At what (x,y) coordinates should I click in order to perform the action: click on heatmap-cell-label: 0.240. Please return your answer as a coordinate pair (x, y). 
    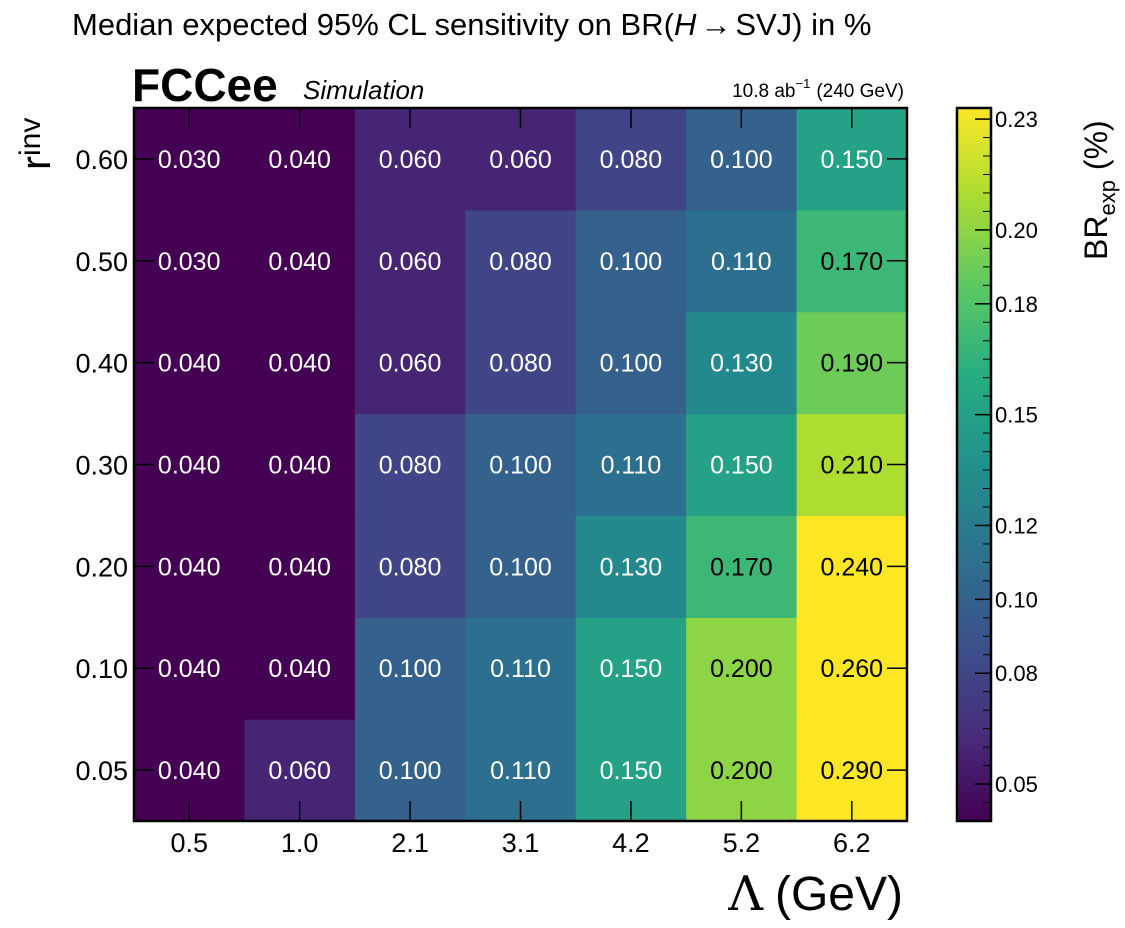
    Looking at the image, I should click on (852, 567).